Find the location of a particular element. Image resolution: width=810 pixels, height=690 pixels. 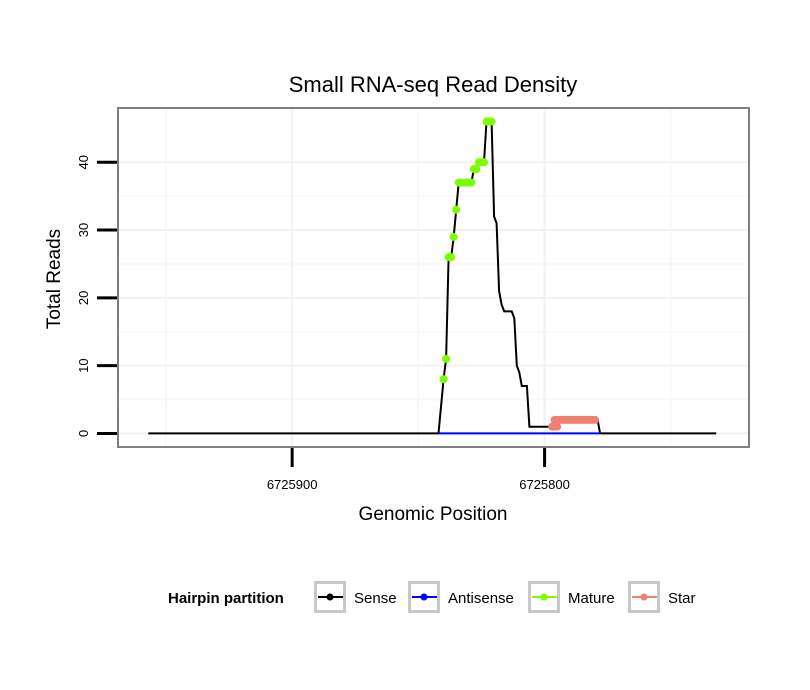

legend-sense: Sense is located at coordinates (355, 597).